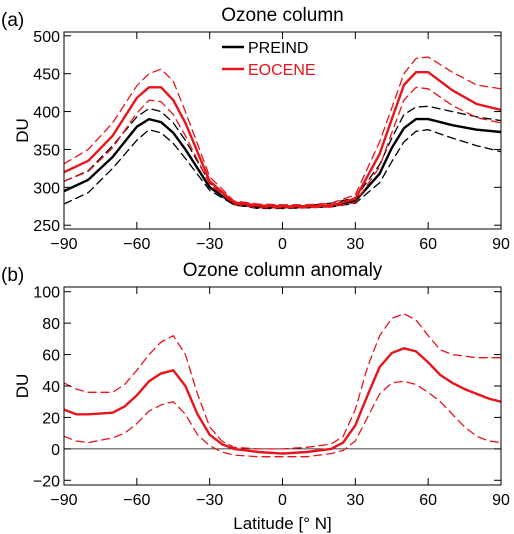 The width and height of the screenshot is (514, 534). I want to click on y-tick-label: 40, so click(51, 387).